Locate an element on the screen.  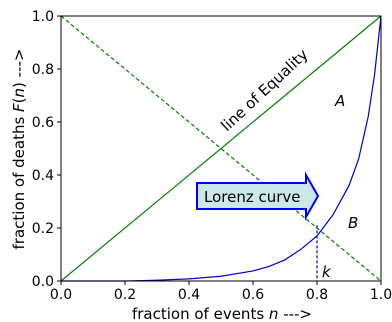
y-tick-label: 0.0 is located at coordinates (43, 282).